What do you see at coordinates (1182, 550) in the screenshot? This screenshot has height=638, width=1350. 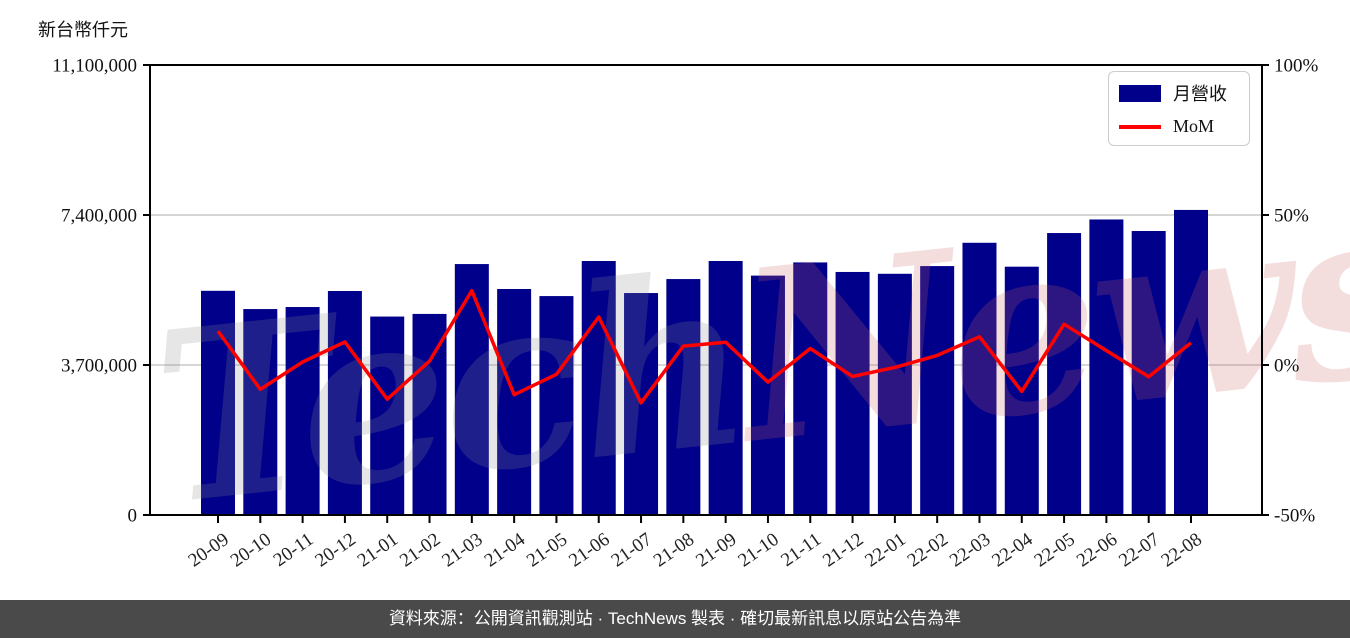 I see `x-tick-label-22-08: 22-08` at bounding box center [1182, 550].